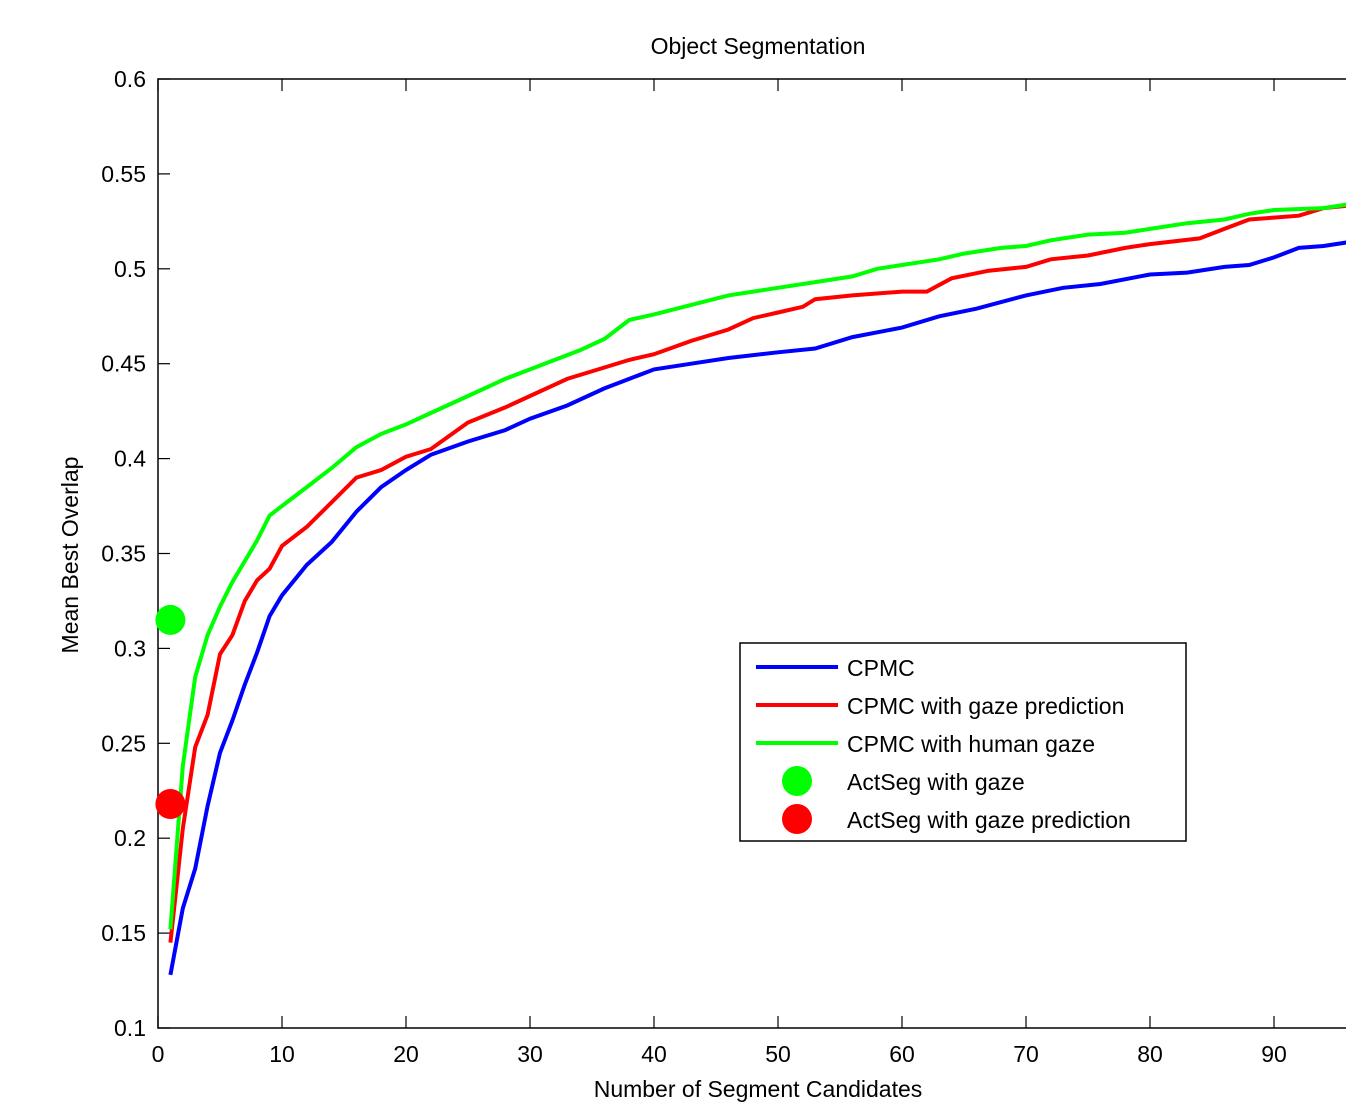 The image size is (1346, 1107). What do you see at coordinates (902, 1054) in the screenshot?
I see `x-tick-label: 60` at bounding box center [902, 1054].